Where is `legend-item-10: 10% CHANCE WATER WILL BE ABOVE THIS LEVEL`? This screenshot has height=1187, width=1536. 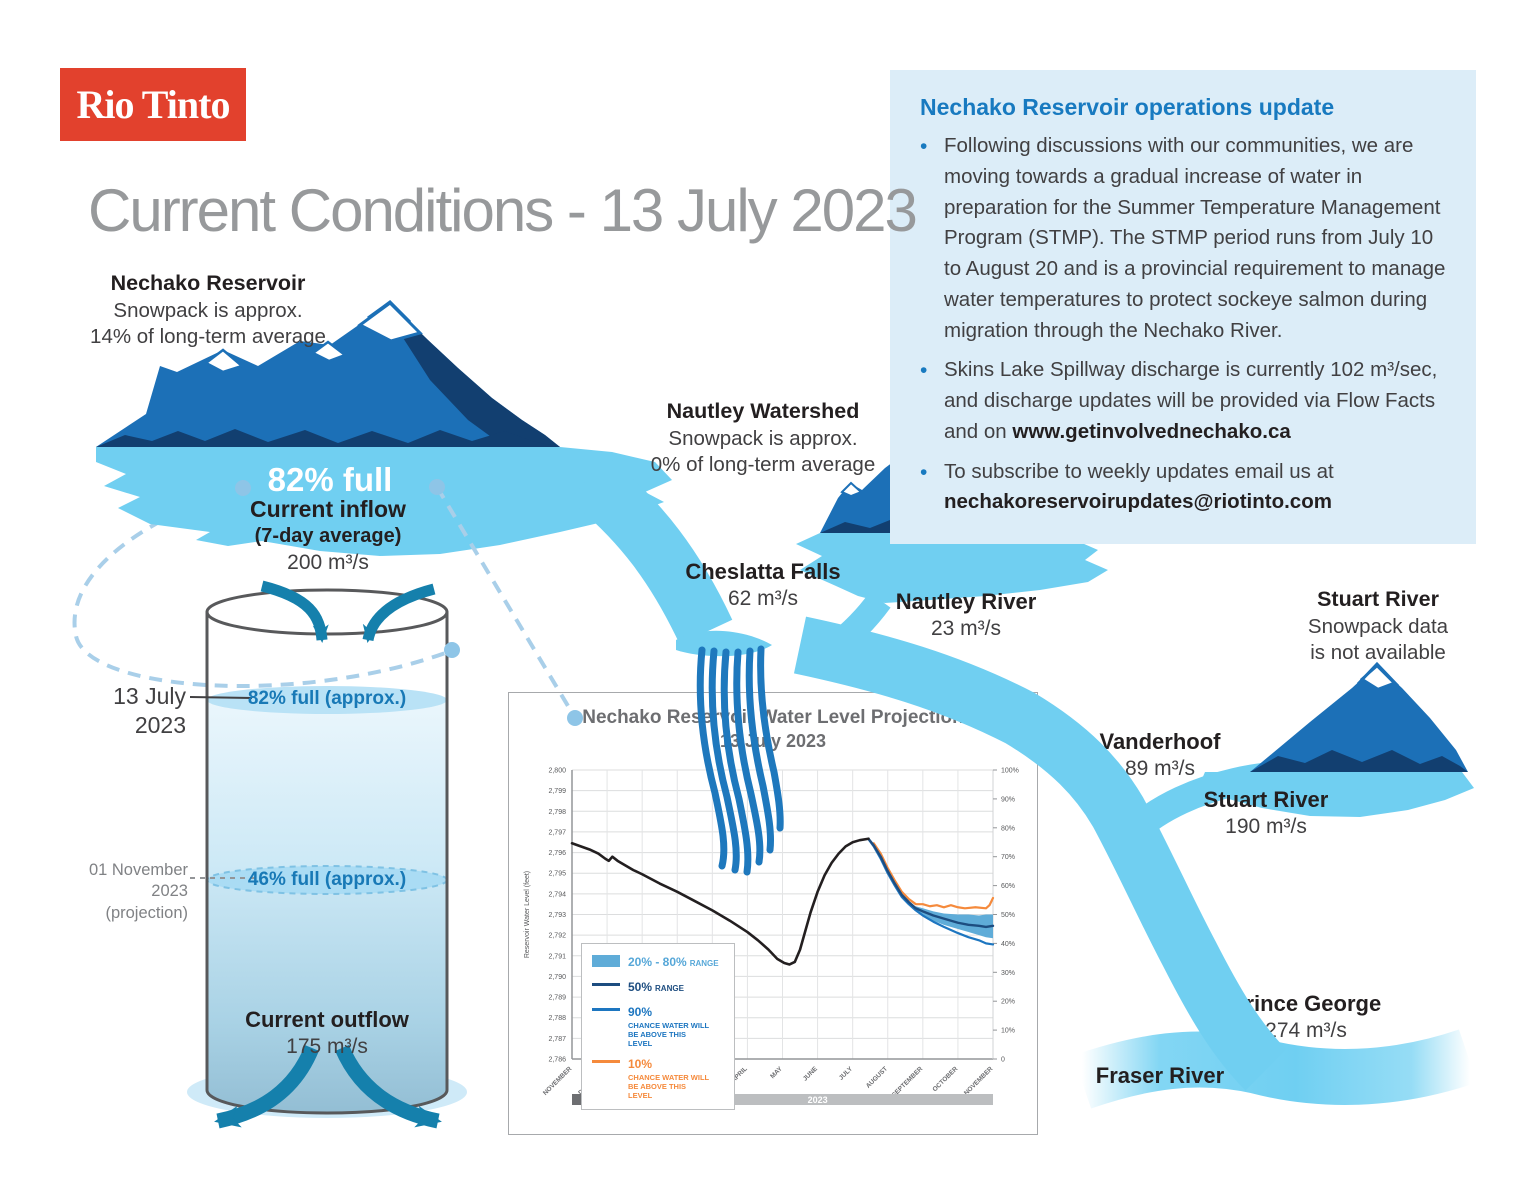
legend-item-10: 10% CHANCE WATER WILL BE ABOVE THIS LEVEL is located at coordinates (659, 1077).